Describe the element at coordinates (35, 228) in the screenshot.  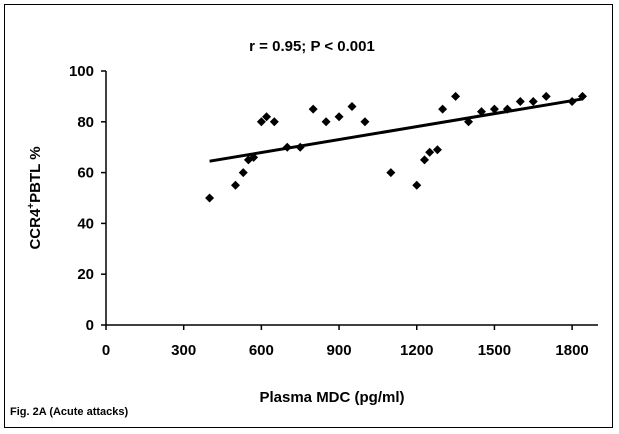
I see `y-axis-title-main: CCR4` at that location.